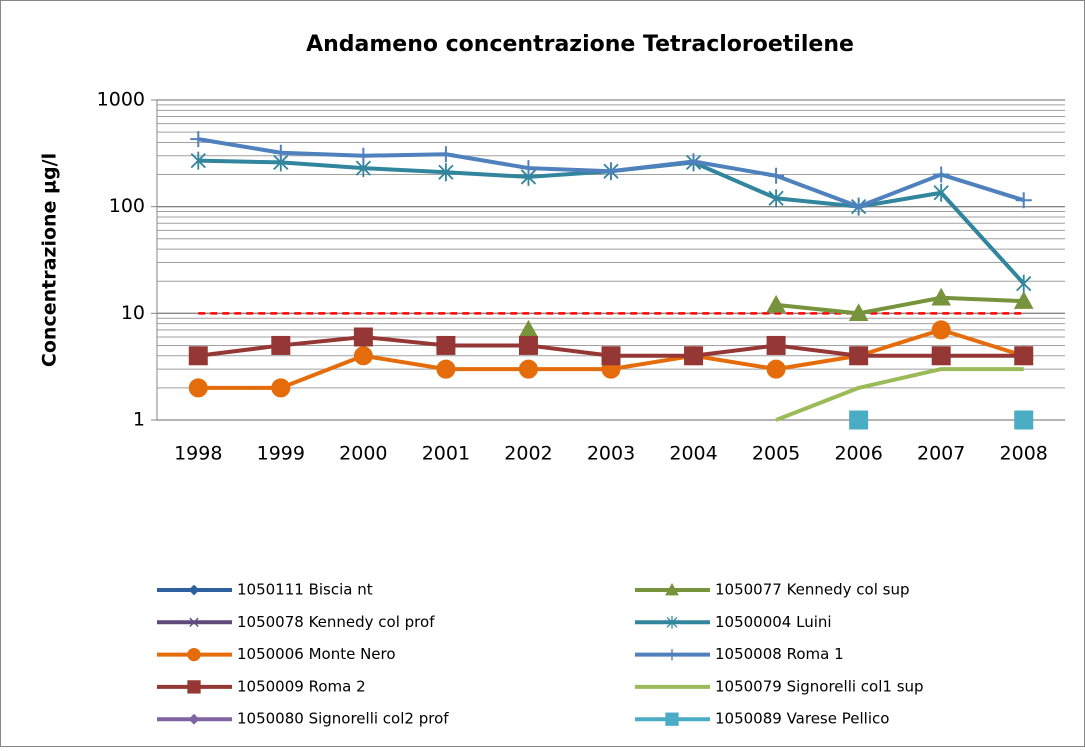  Describe the element at coordinates (121, 100) in the screenshot. I see `y-tick-label: 1000` at that location.